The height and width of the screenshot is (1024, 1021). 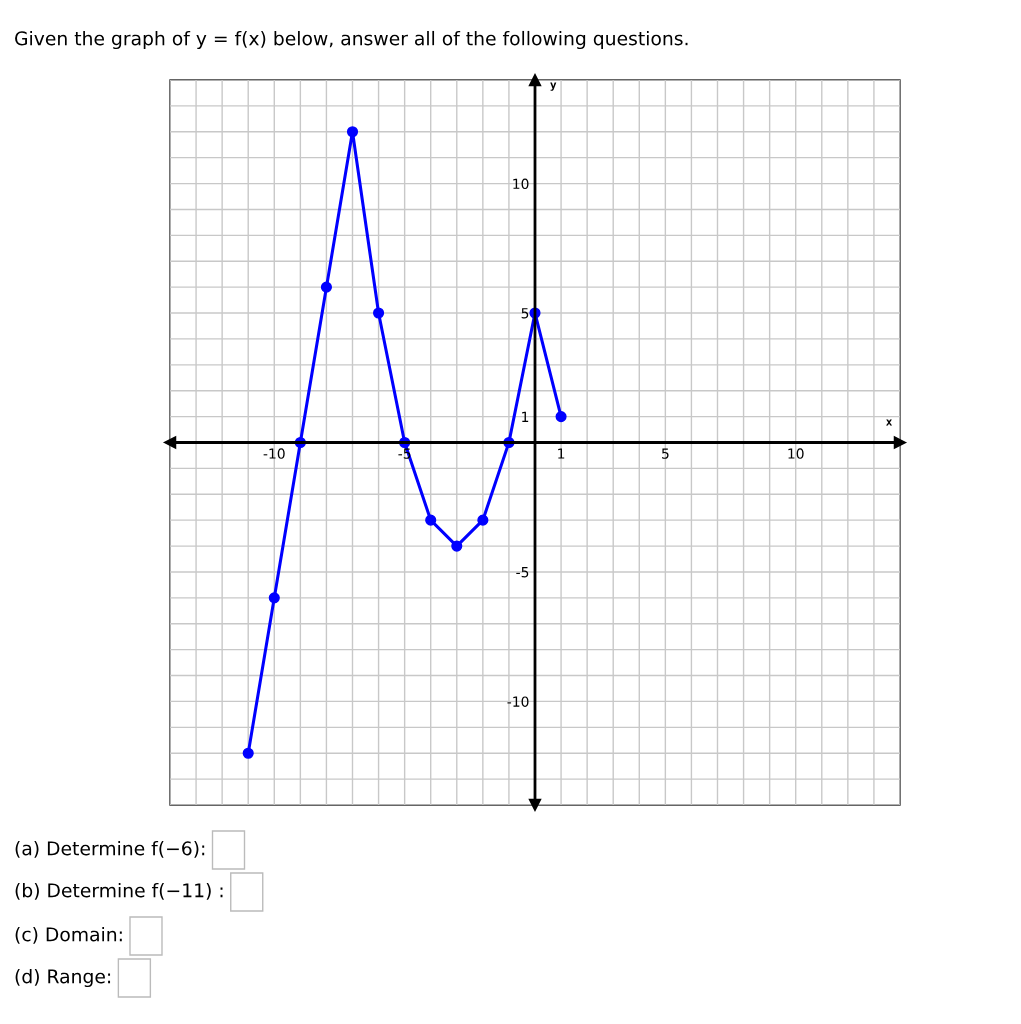 I want to click on x-tick-label: -10, so click(x=274, y=453).